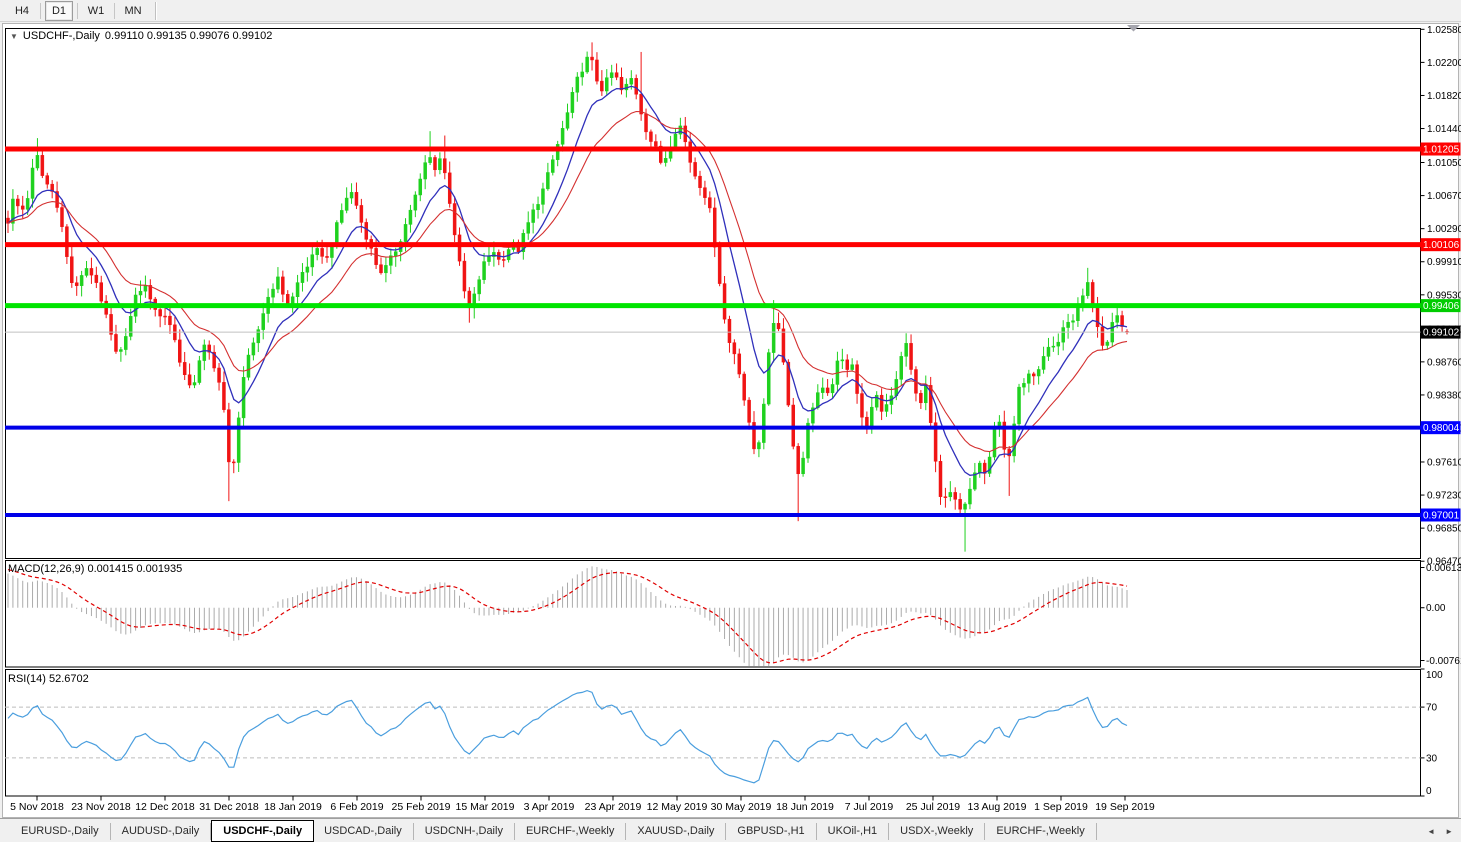 This screenshot has height=842, width=1461. Describe the element at coordinates (96, 10) in the screenshot. I see `timeframe-button-w1: W1` at that location.